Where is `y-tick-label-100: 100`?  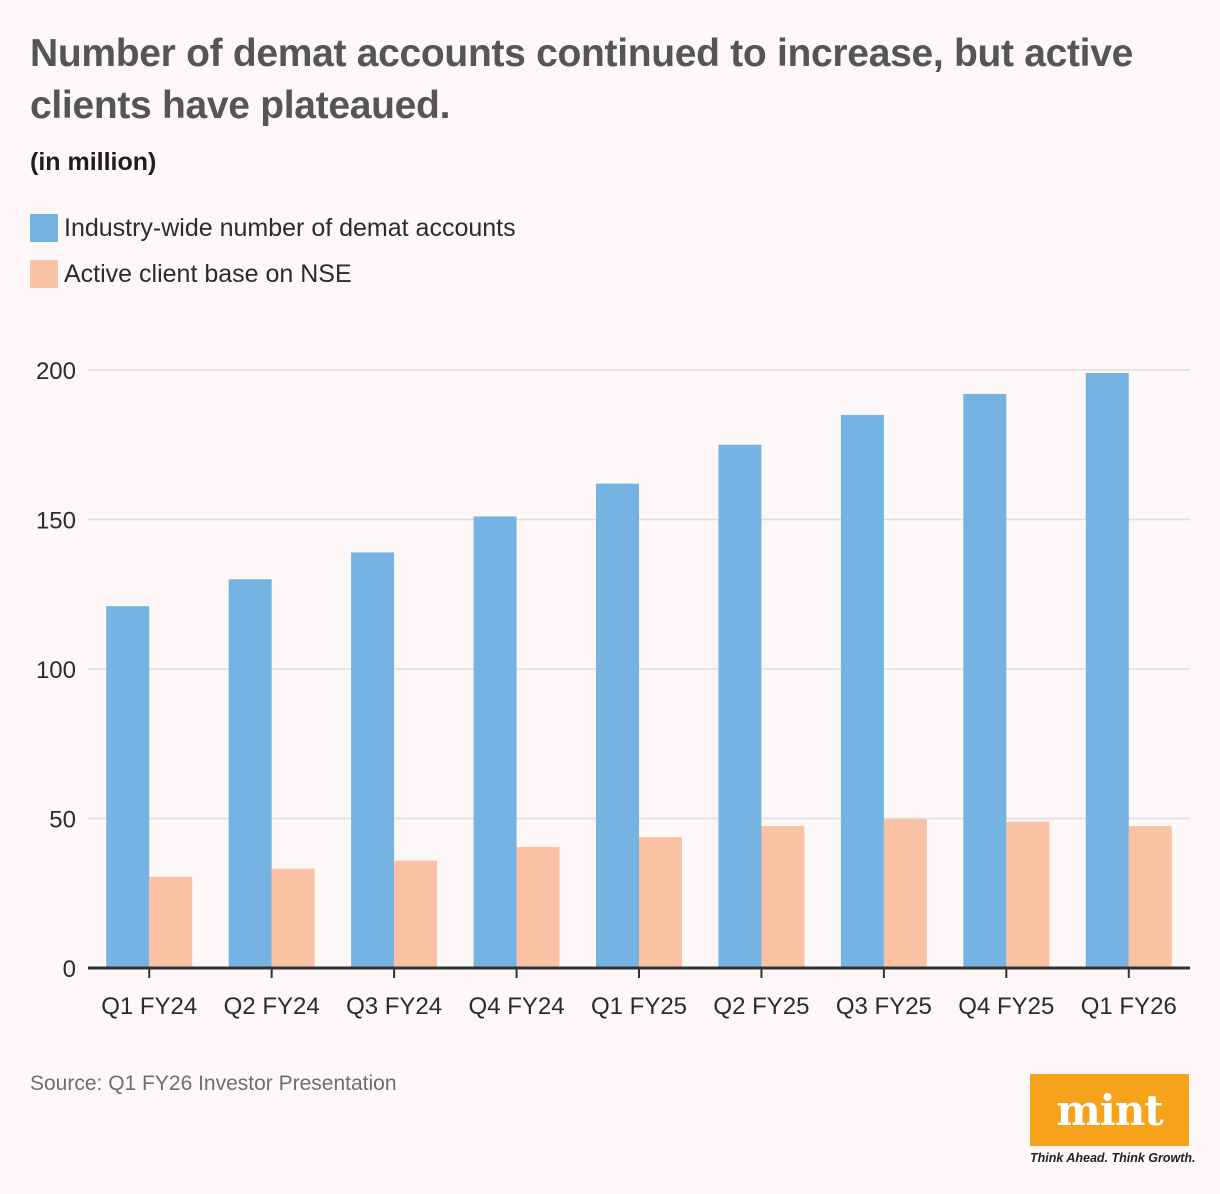 y-tick-label-100: 100 is located at coordinates (56, 670).